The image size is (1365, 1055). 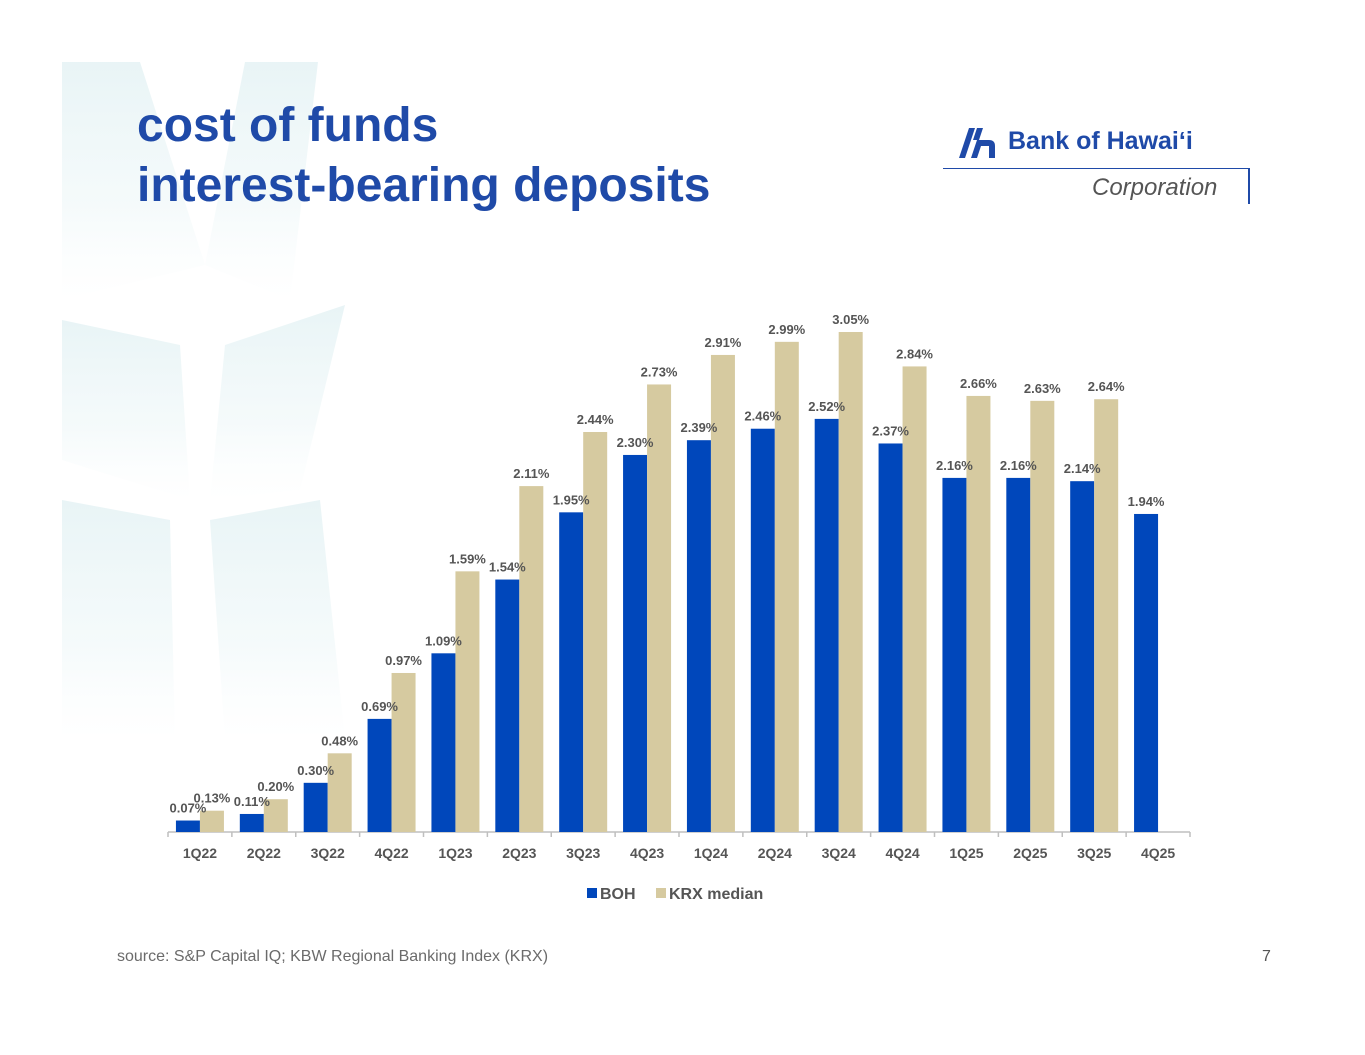 I want to click on bank-logo: Bank of Hawaiʻi Corporation, so click(x=1100, y=167).